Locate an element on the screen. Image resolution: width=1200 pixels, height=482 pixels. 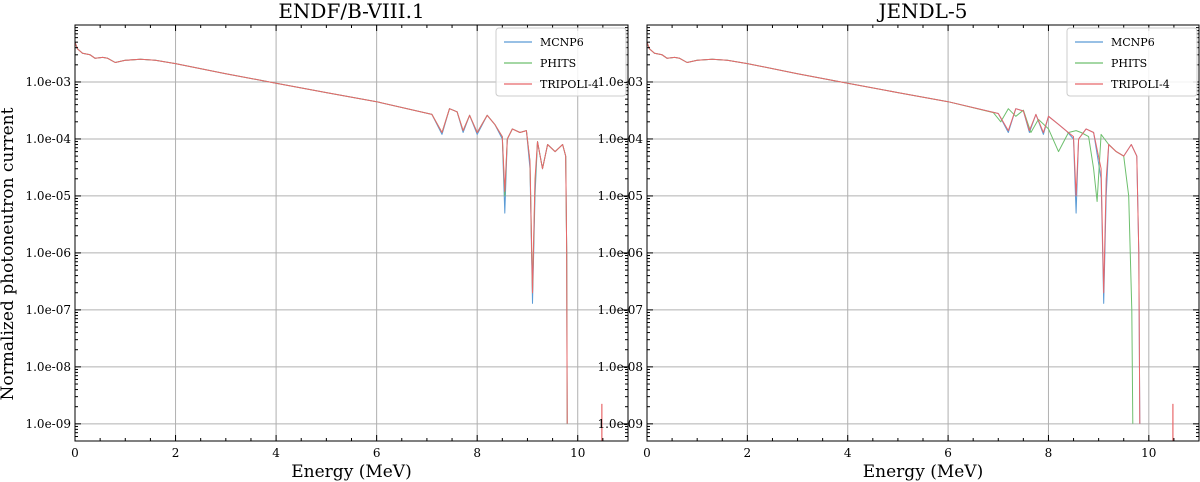
panel-title: JENDL-5 is located at coordinates (922, 11).